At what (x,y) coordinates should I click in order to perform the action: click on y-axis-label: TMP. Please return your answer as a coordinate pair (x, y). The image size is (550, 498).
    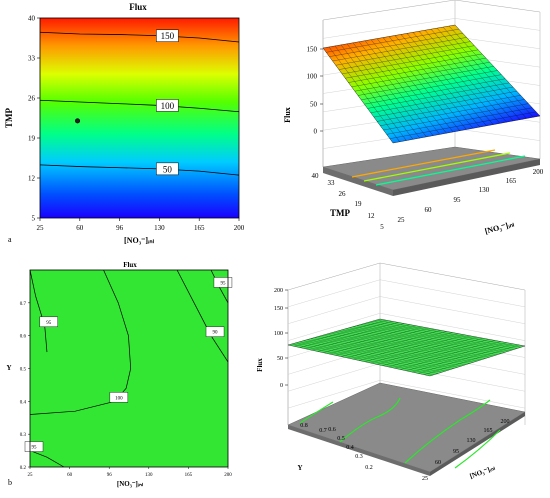
    Looking at the image, I should click on (9, 118).